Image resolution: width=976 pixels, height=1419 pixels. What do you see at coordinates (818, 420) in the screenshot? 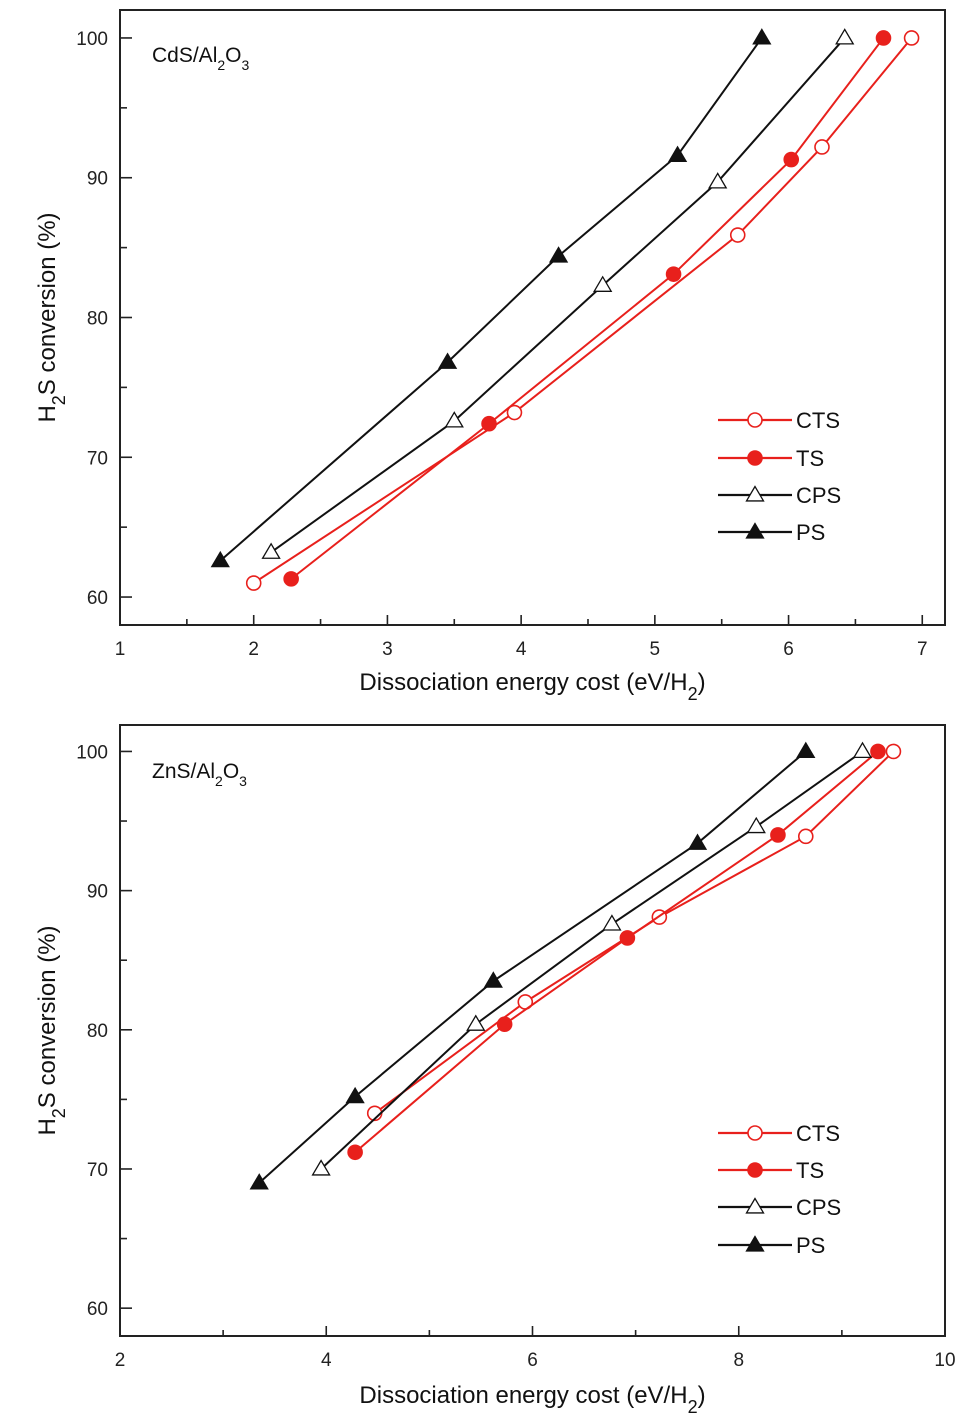
I see `legend-label: CTS` at bounding box center [818, 420].